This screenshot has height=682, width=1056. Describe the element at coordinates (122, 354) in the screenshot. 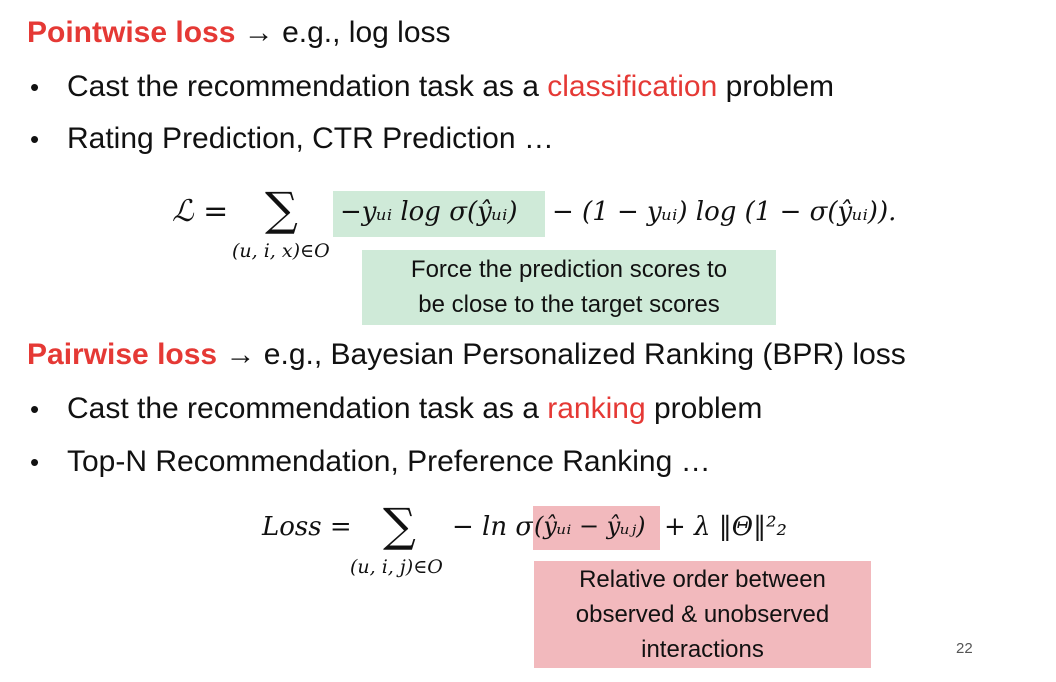

I see `pairwise-title: Pairwise loss` at that location.